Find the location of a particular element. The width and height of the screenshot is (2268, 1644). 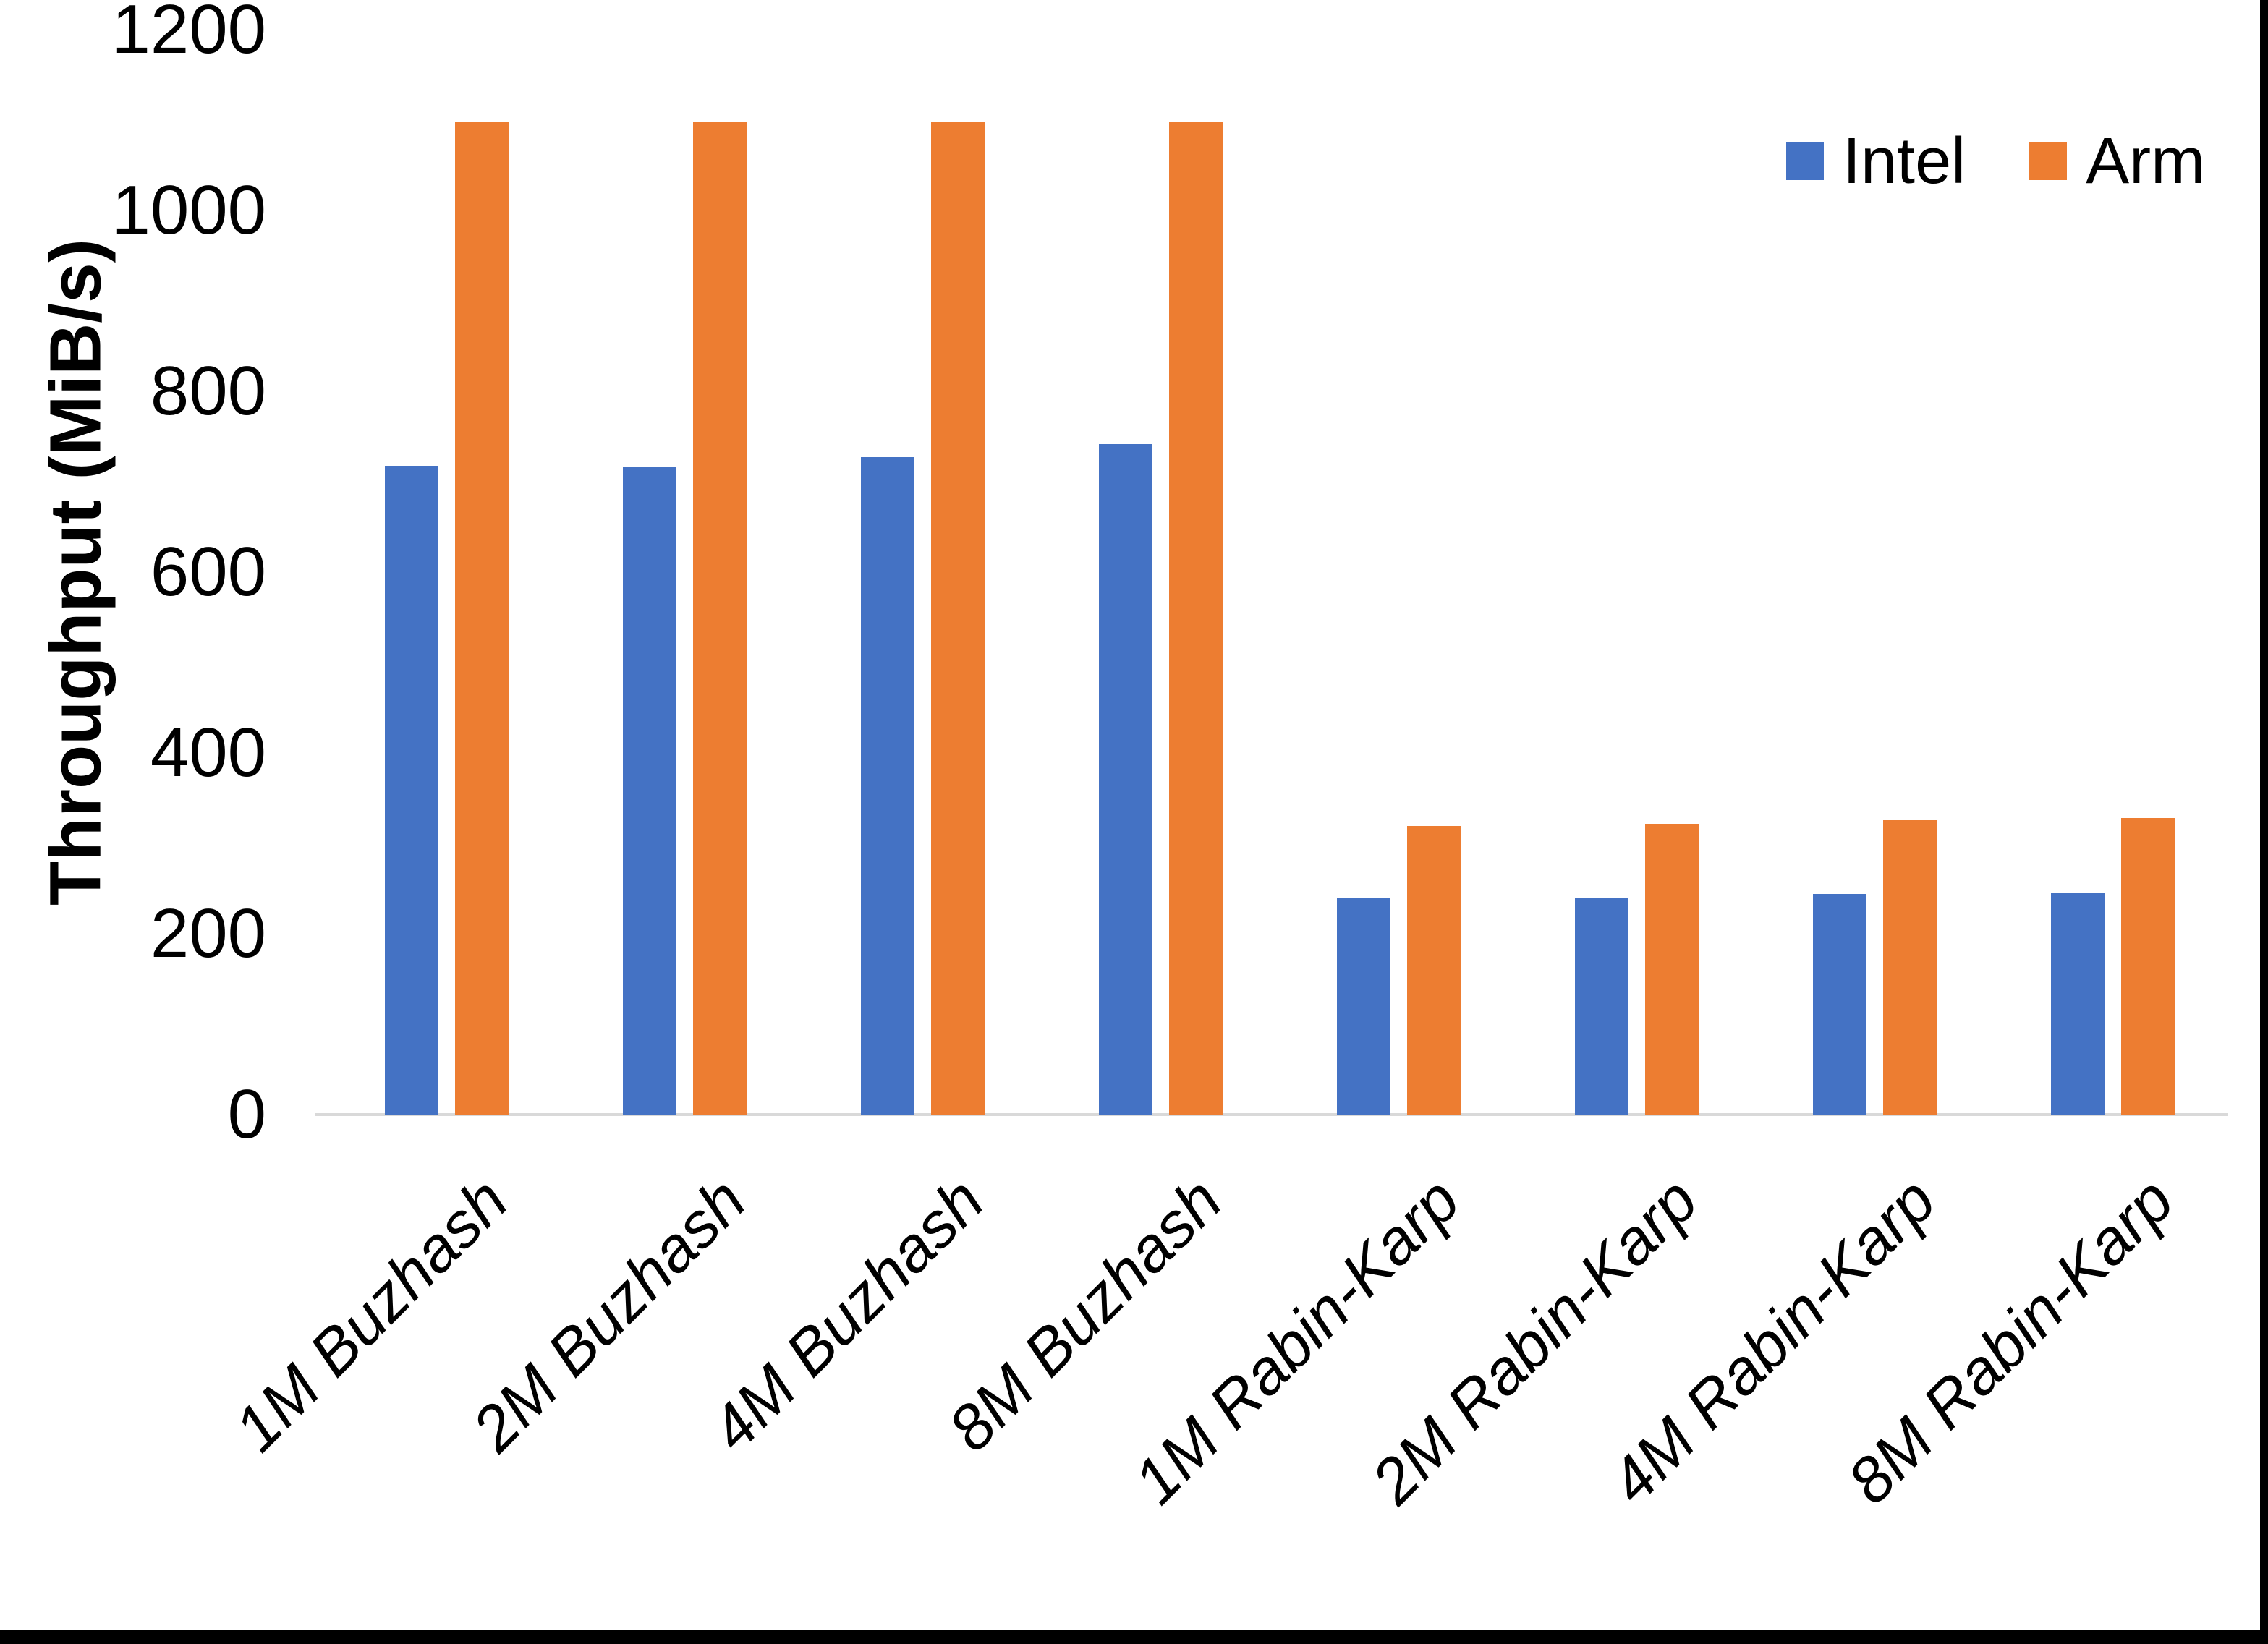

screenshot-right-border is located at coordinates (2264, 822).